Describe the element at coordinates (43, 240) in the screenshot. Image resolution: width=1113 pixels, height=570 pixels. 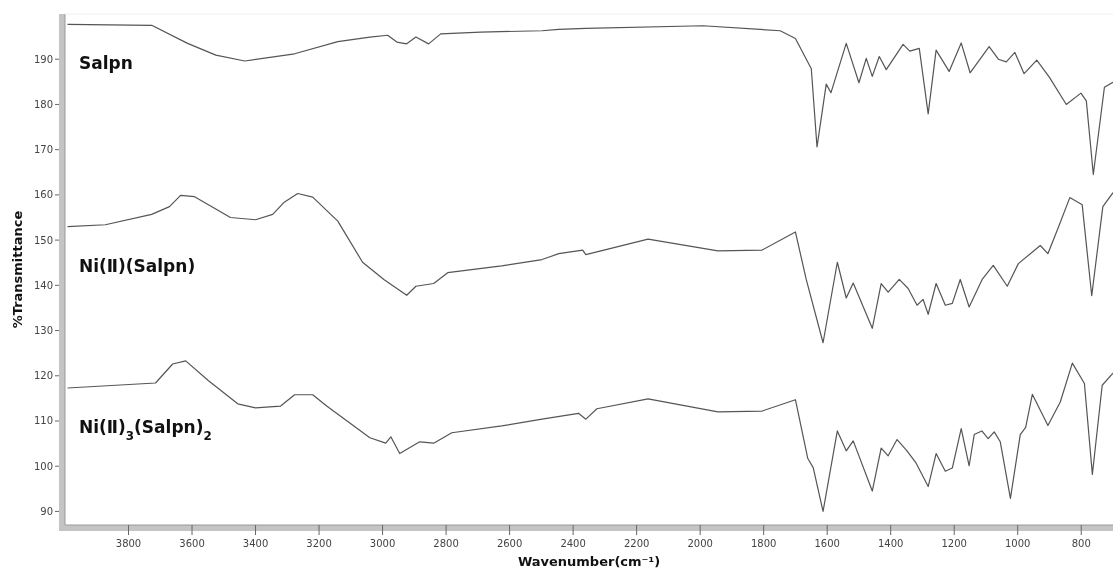
I see `y-tick-label: 150` at that location.